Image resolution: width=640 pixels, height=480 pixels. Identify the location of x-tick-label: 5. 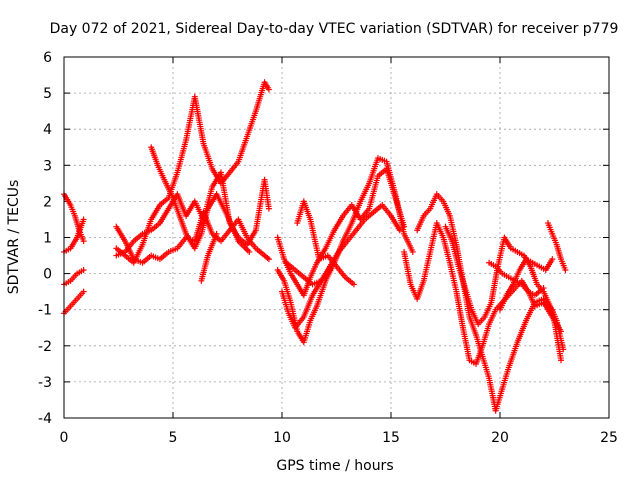
(173, 438).